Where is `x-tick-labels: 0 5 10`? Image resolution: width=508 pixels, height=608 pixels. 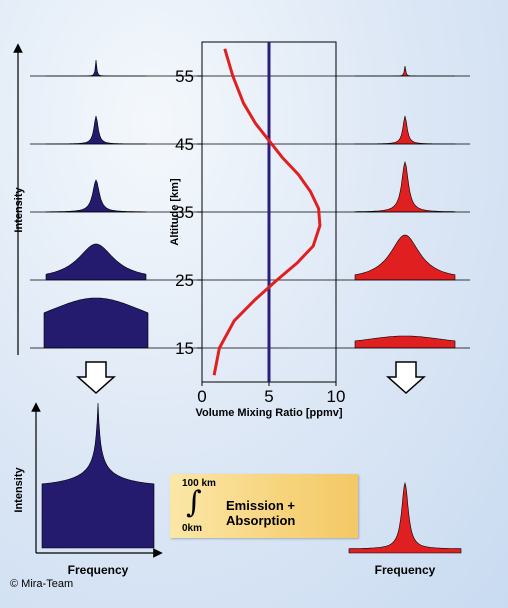 x-tick-labels: 0 5 10 is located at coordinates (271, 396).